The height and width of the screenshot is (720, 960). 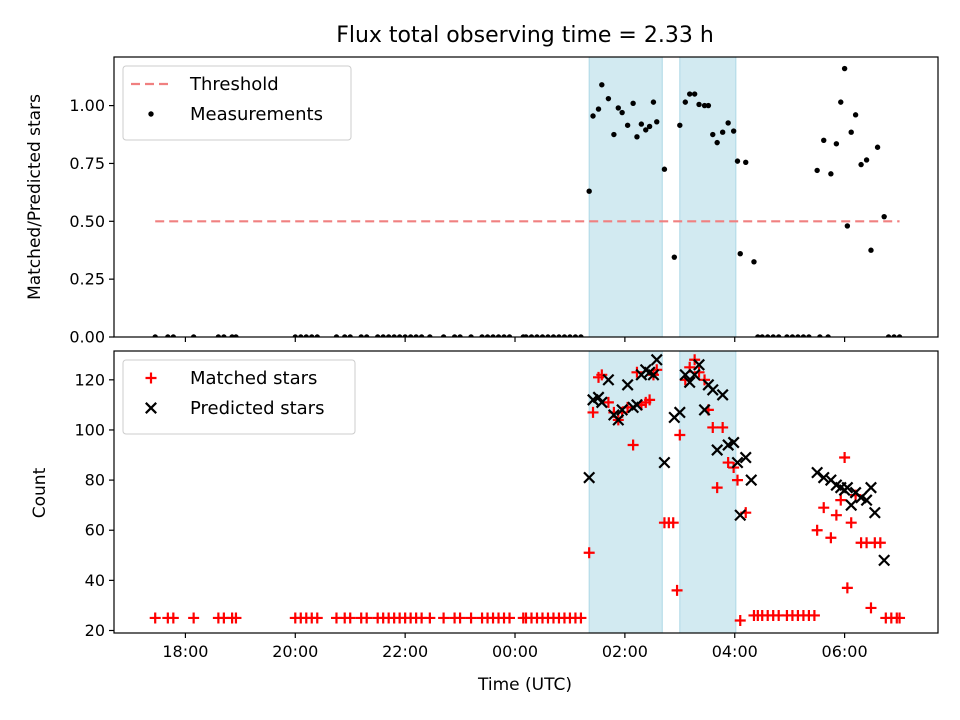 I want to click on y-tick-label: 0.00, so click(x=87, y=337).